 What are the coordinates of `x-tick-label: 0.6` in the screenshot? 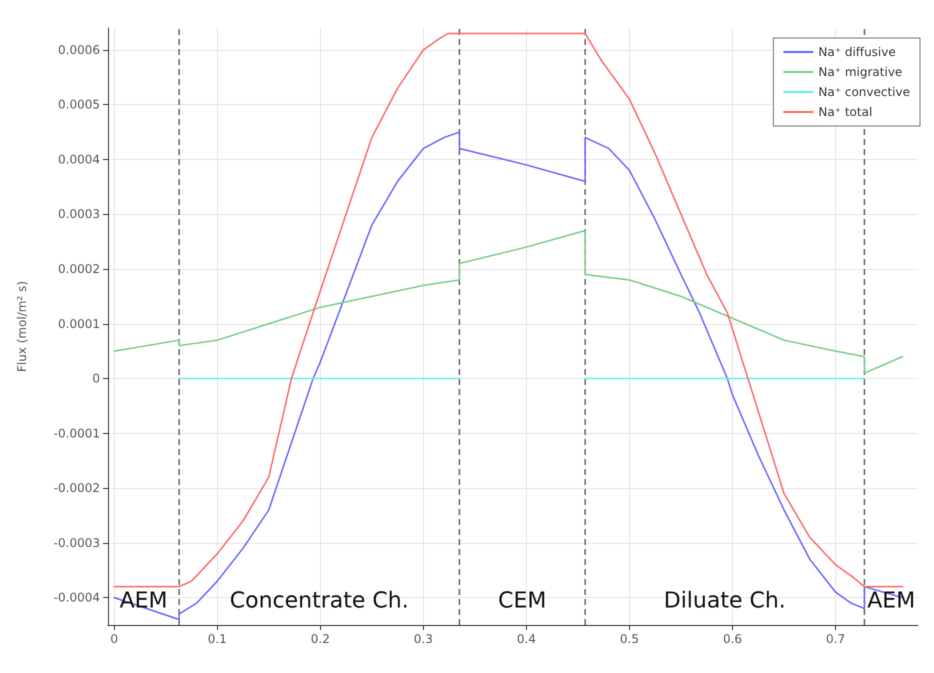 It's located at (732, 639).